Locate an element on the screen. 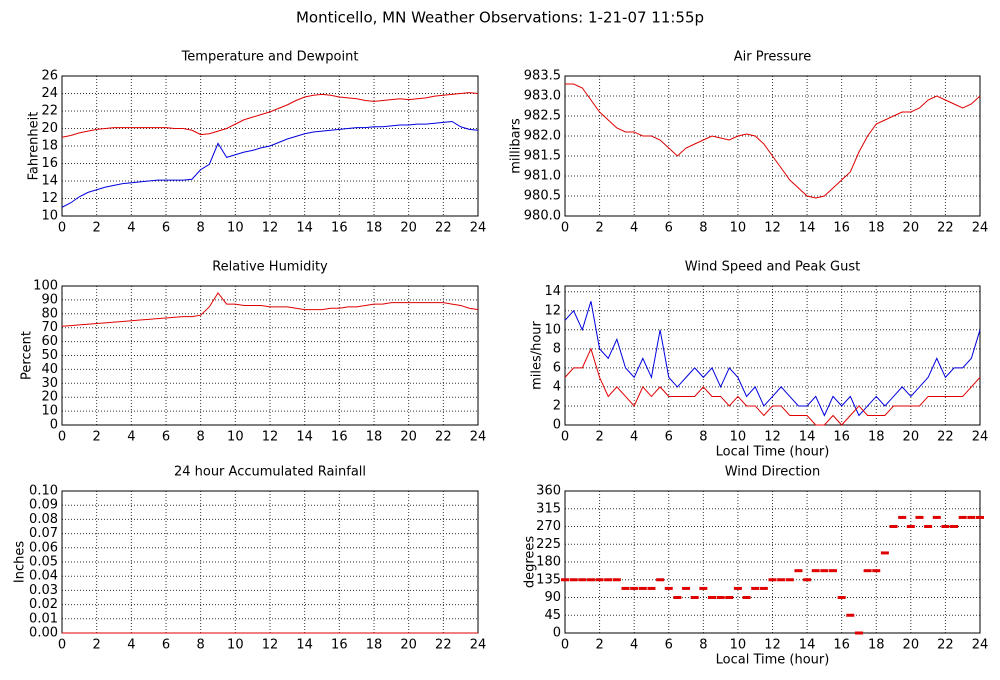 This screenshot has height=680, width=1000. y-tick-label: 0.04 is located at coordinates (43, 576).